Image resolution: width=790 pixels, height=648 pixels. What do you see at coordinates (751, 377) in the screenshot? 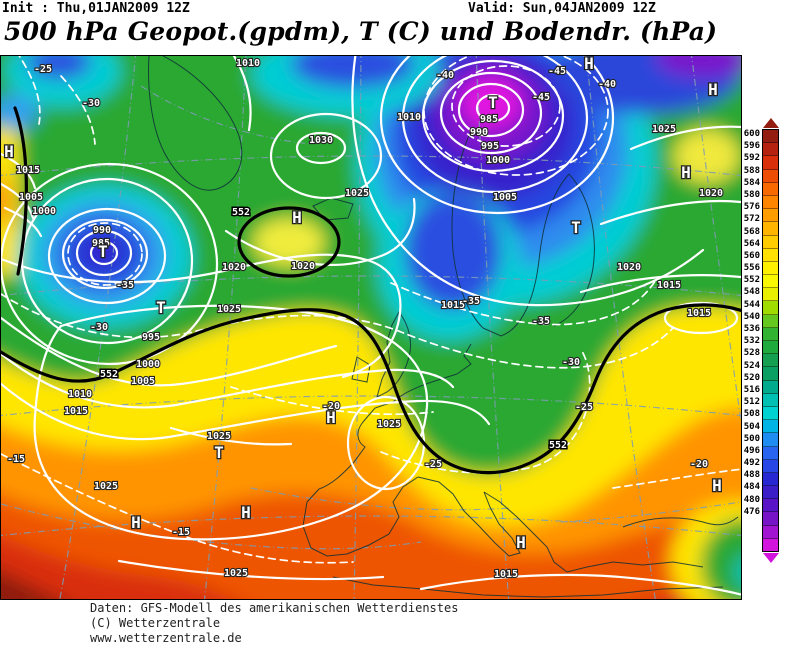
I see `colorbar-value: 520` at bounding box center [751, 377].